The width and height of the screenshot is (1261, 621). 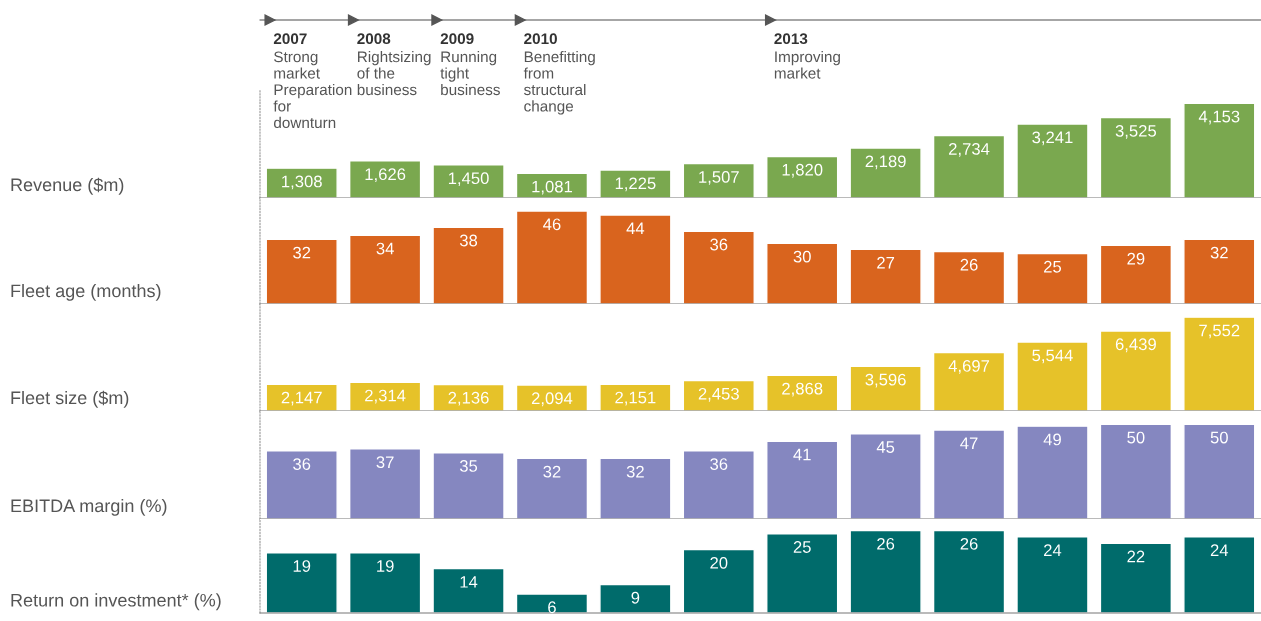 What do you see at coordinates (468, 240) in the screenshot?
I see `data-label: 38` at bounding box center [468, 240].